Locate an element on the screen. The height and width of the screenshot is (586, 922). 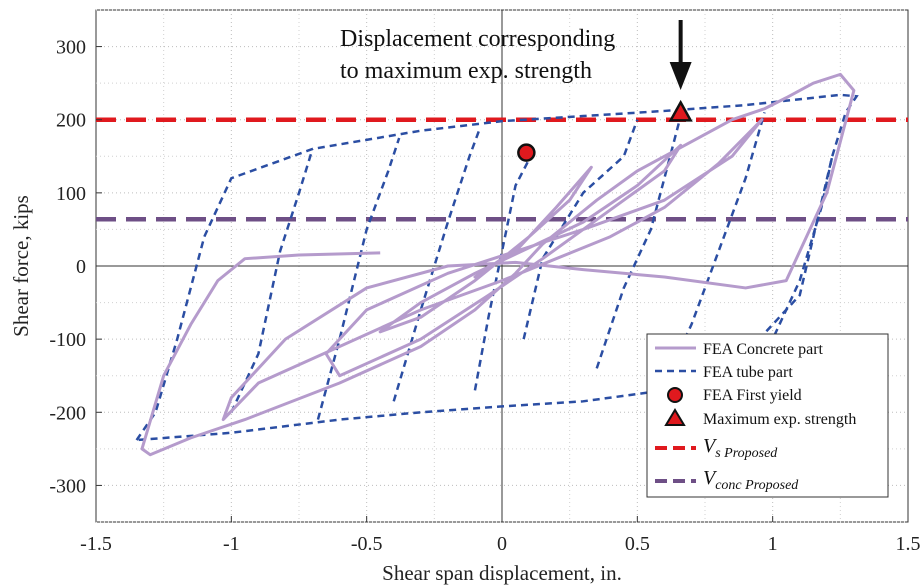
x-tick-label: 1 is located at coordinates (773, 544).